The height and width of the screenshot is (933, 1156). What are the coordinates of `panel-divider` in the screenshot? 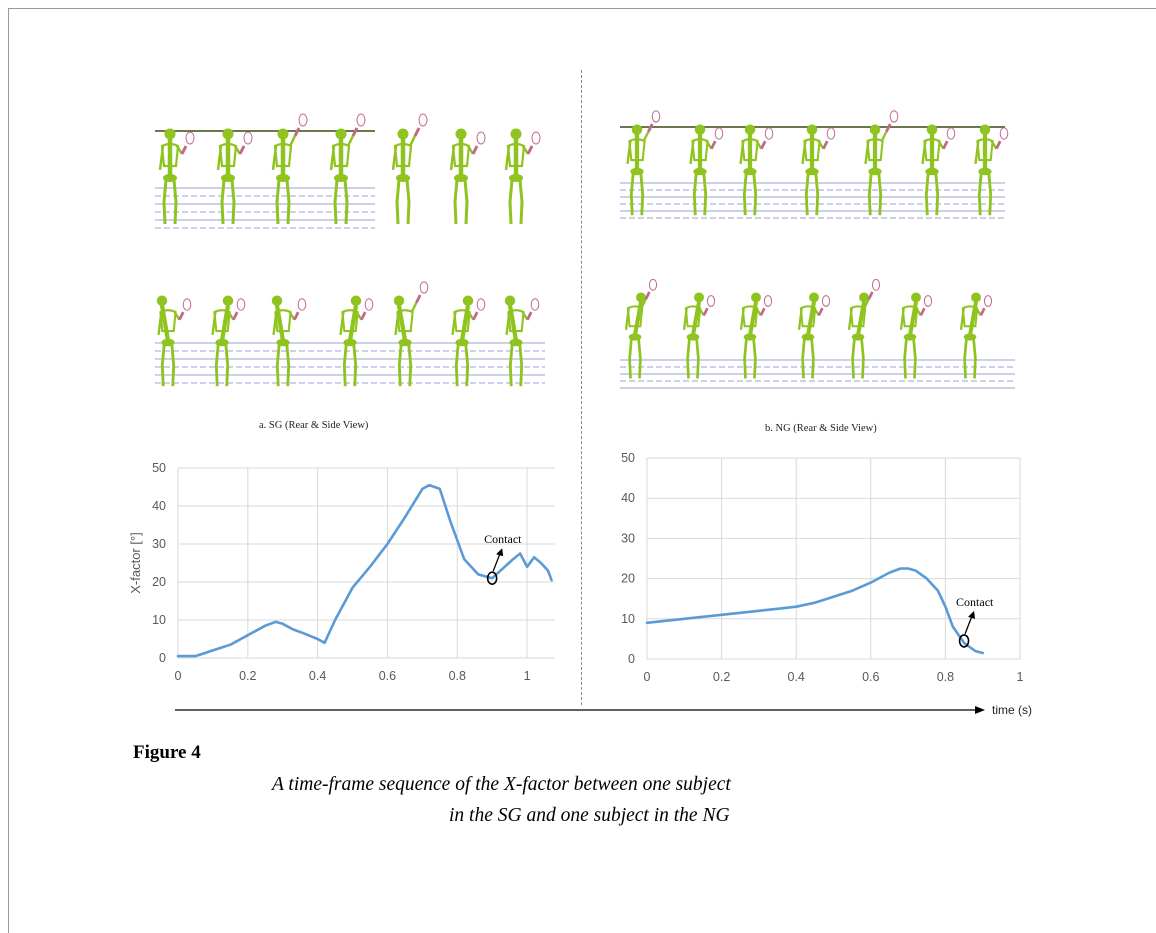 It's located at (581, 387).